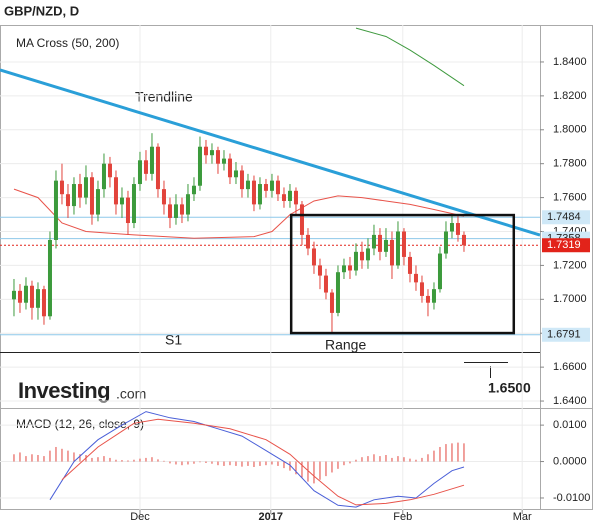 Image resolution: width=598 pixels, height=532 pixels. Describe the element at coordinates (566, 245) in the screenshot. I see `current-price-tag` at that location.